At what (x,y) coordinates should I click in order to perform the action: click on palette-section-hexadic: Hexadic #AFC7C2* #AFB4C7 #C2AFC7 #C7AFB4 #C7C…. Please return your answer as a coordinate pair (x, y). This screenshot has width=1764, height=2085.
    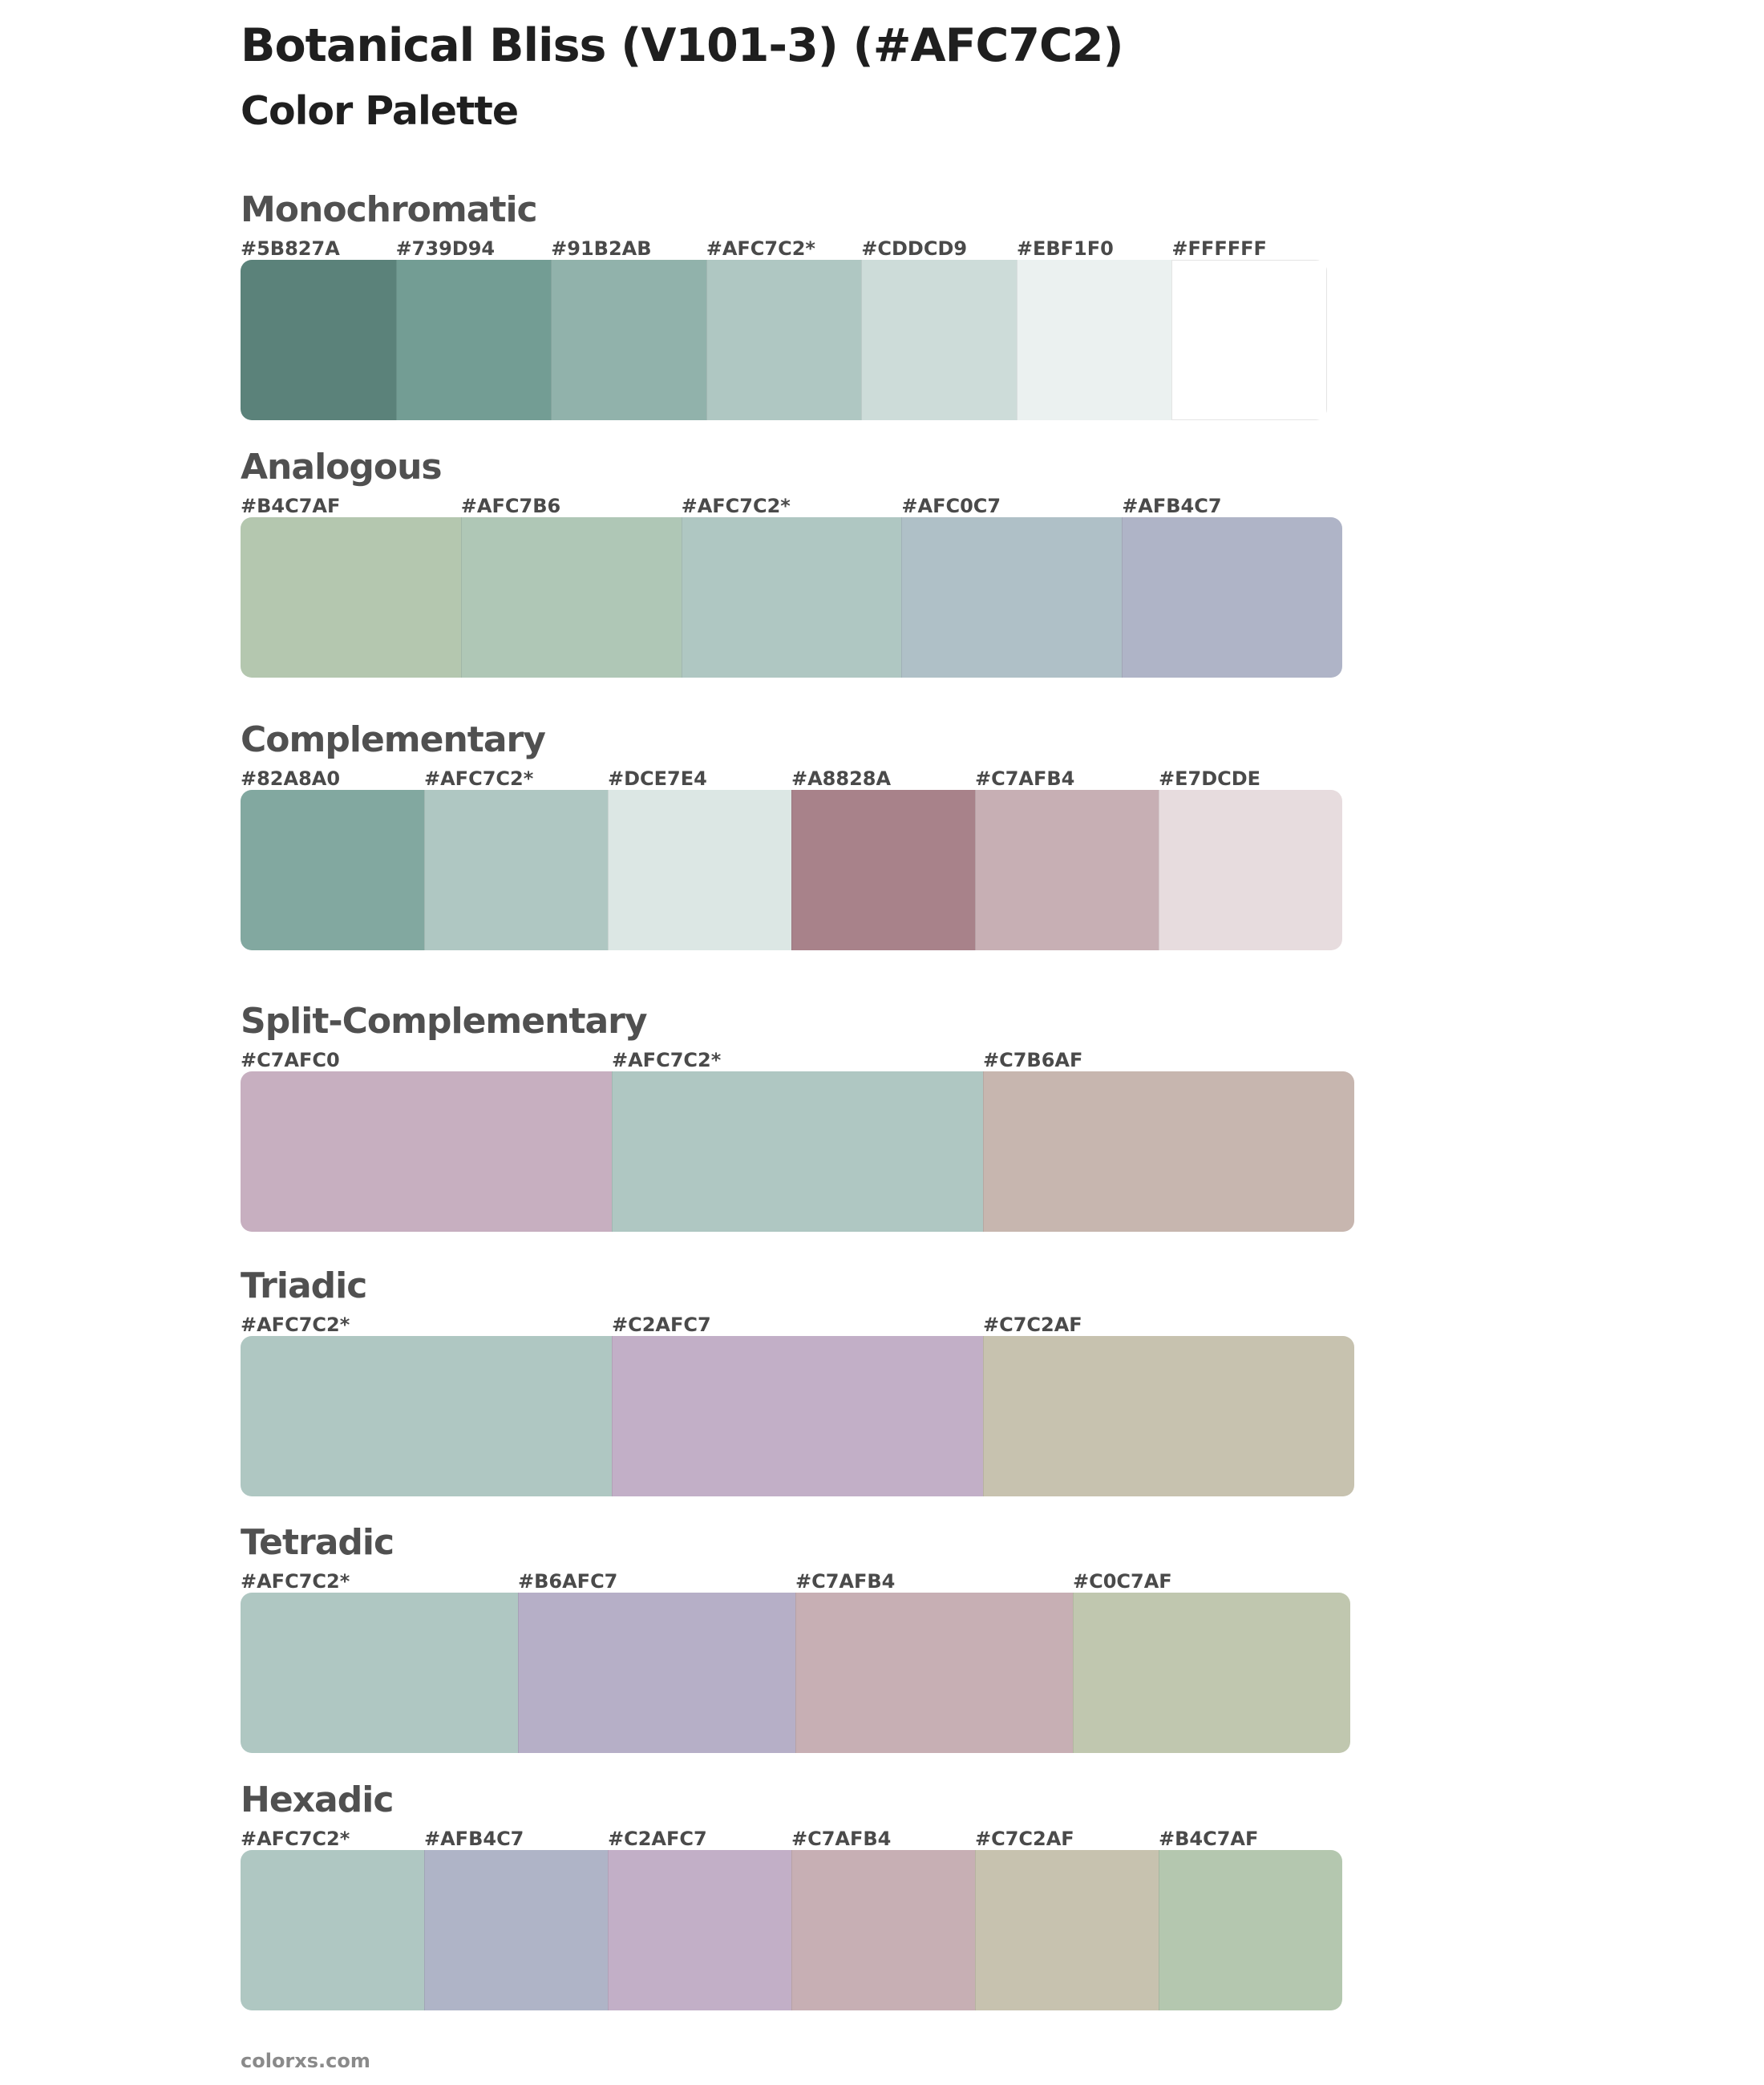
    Looking at the image, I should click on (791, 1896).